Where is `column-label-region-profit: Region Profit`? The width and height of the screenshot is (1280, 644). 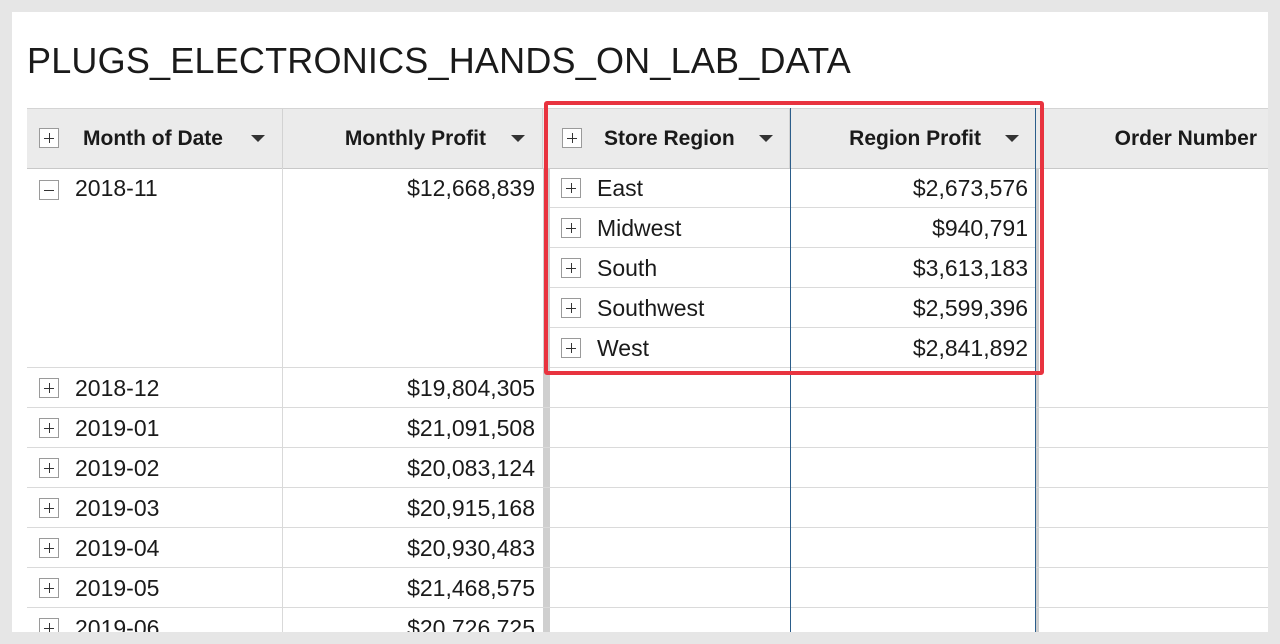 column-label-region-profit: Region Profit is located at coordinates (915, 138).